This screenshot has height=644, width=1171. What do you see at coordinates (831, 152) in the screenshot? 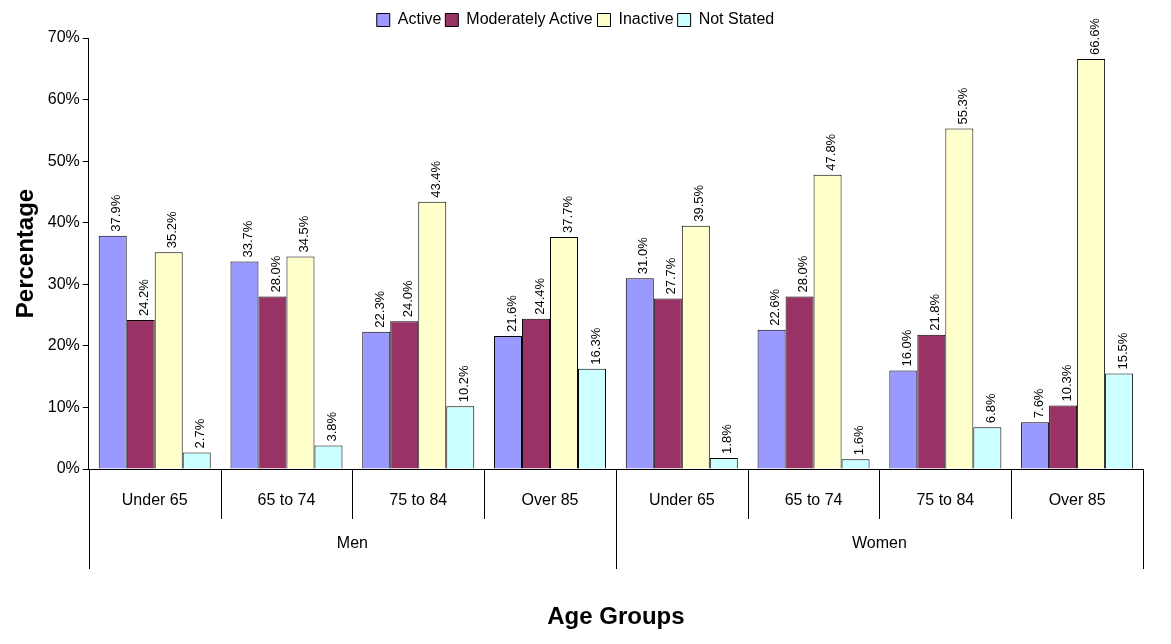
I see `data-label: 47.8%` at bounding box center [831, 152].